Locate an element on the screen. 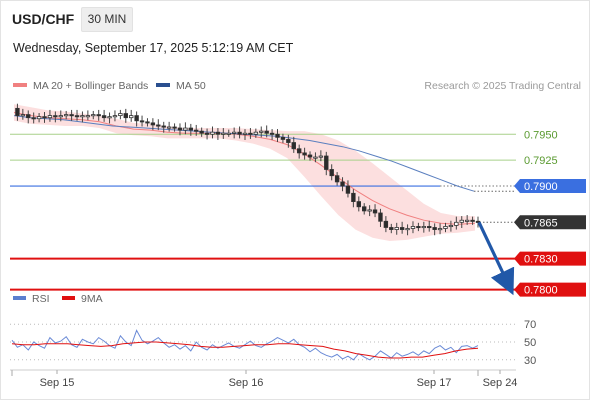 The width and height of the screenshot is (590, 400). rsi-swatch is located at coordinates (19, 298).